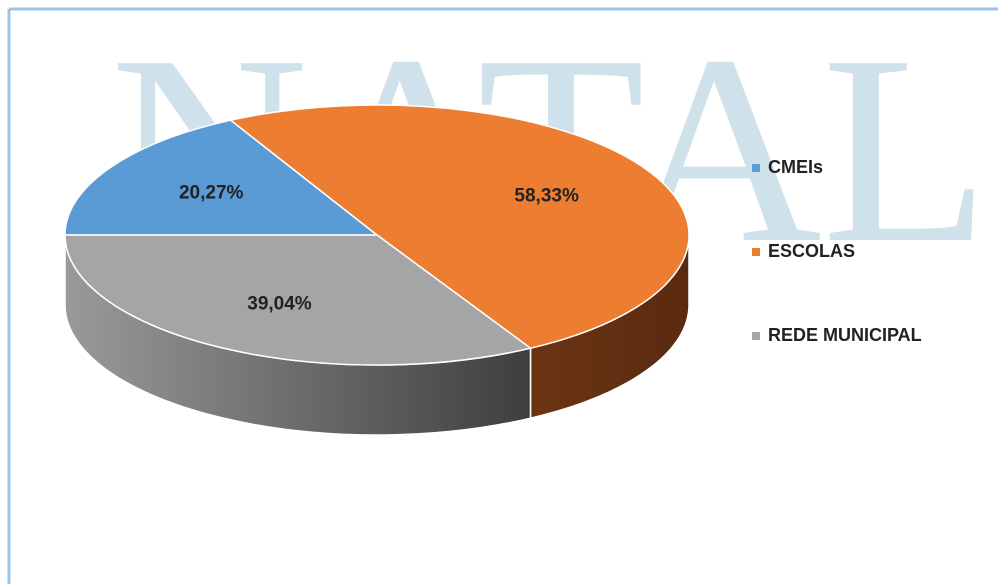  Describe the element at coordinates (795, 167) in the screenshot. I see `legend-label: CMEIs` at that location.